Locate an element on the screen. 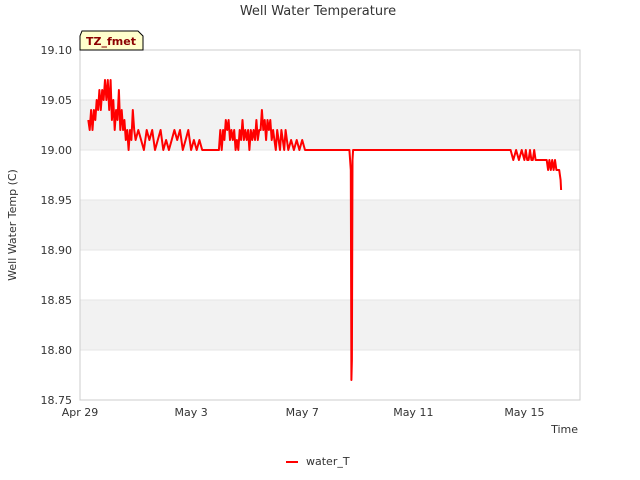 This screenshot has height=480, width=640. y-tick-label-2: 18.85 is located at coordinates (57, 300).